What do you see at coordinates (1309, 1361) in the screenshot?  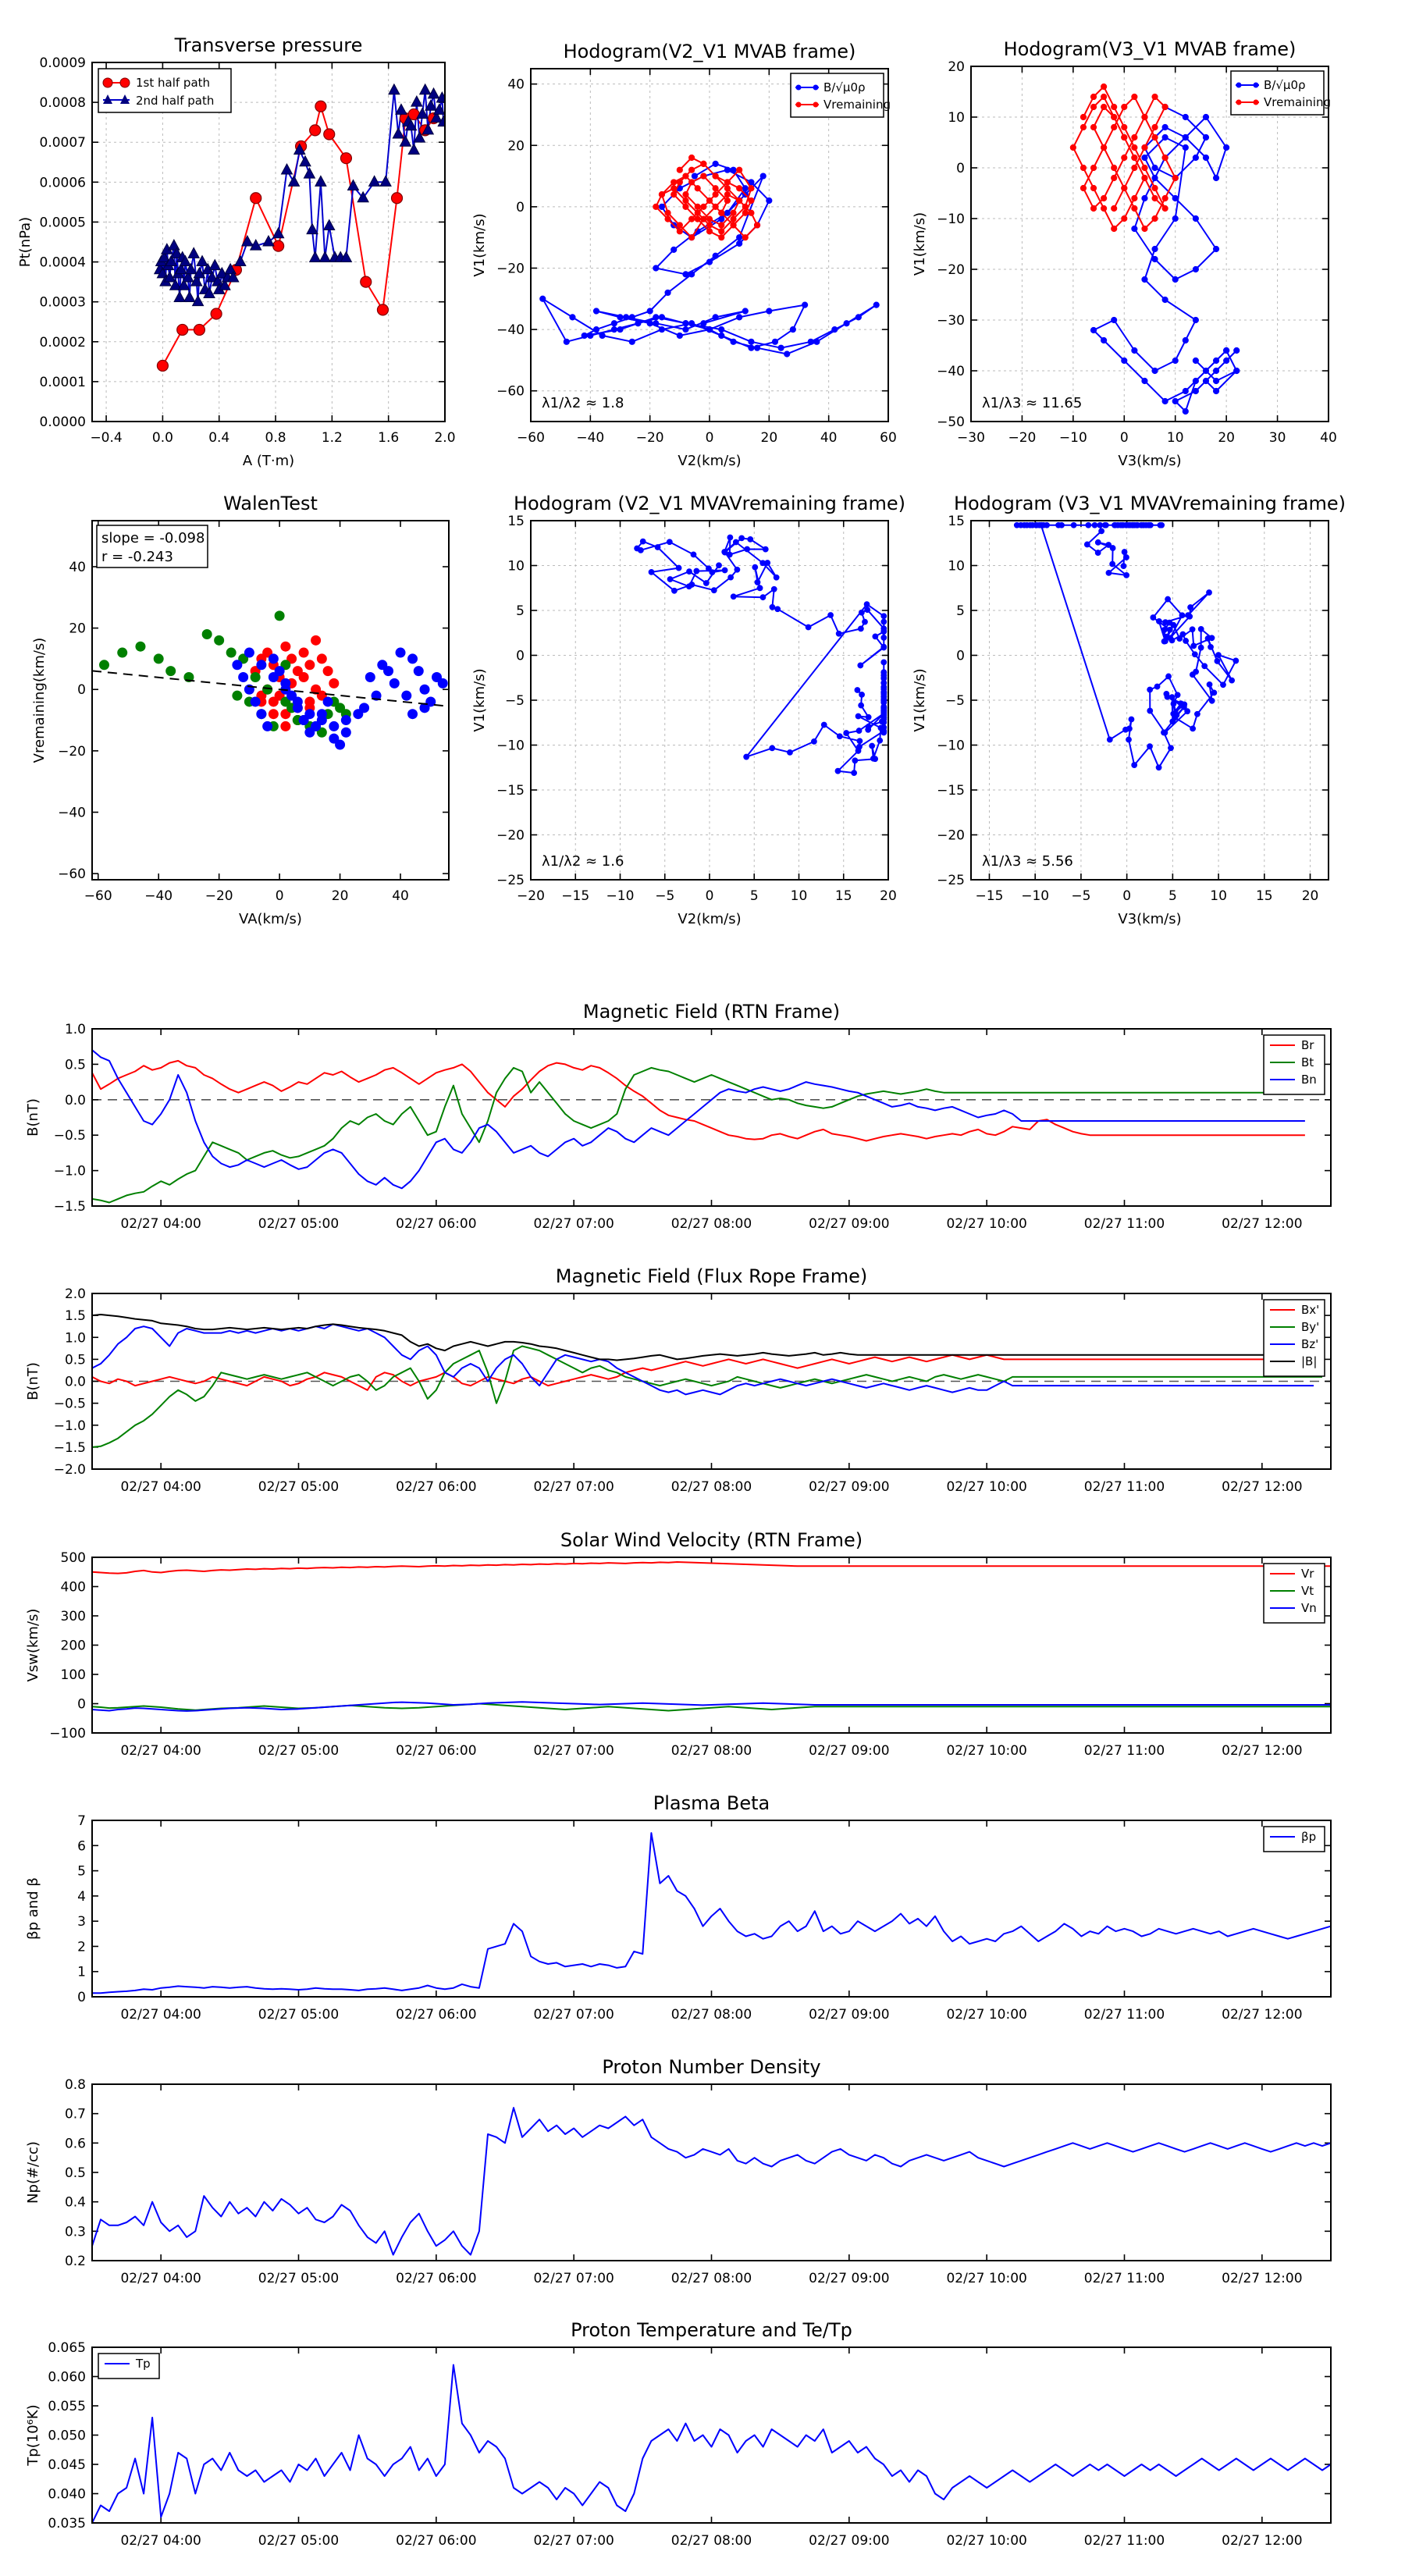 I see `legend-label: |B|` at bounding box center [1309, 1361].